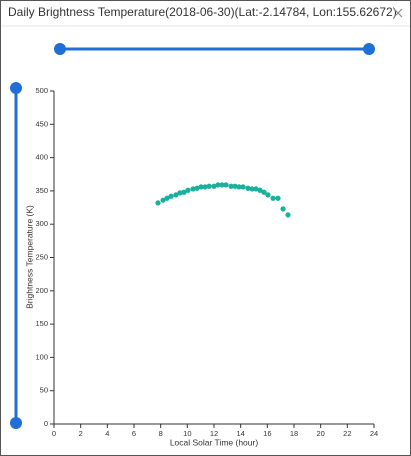 The image size is (411, 456). I want to click on y-tick-label: 250, so click(41, 256).